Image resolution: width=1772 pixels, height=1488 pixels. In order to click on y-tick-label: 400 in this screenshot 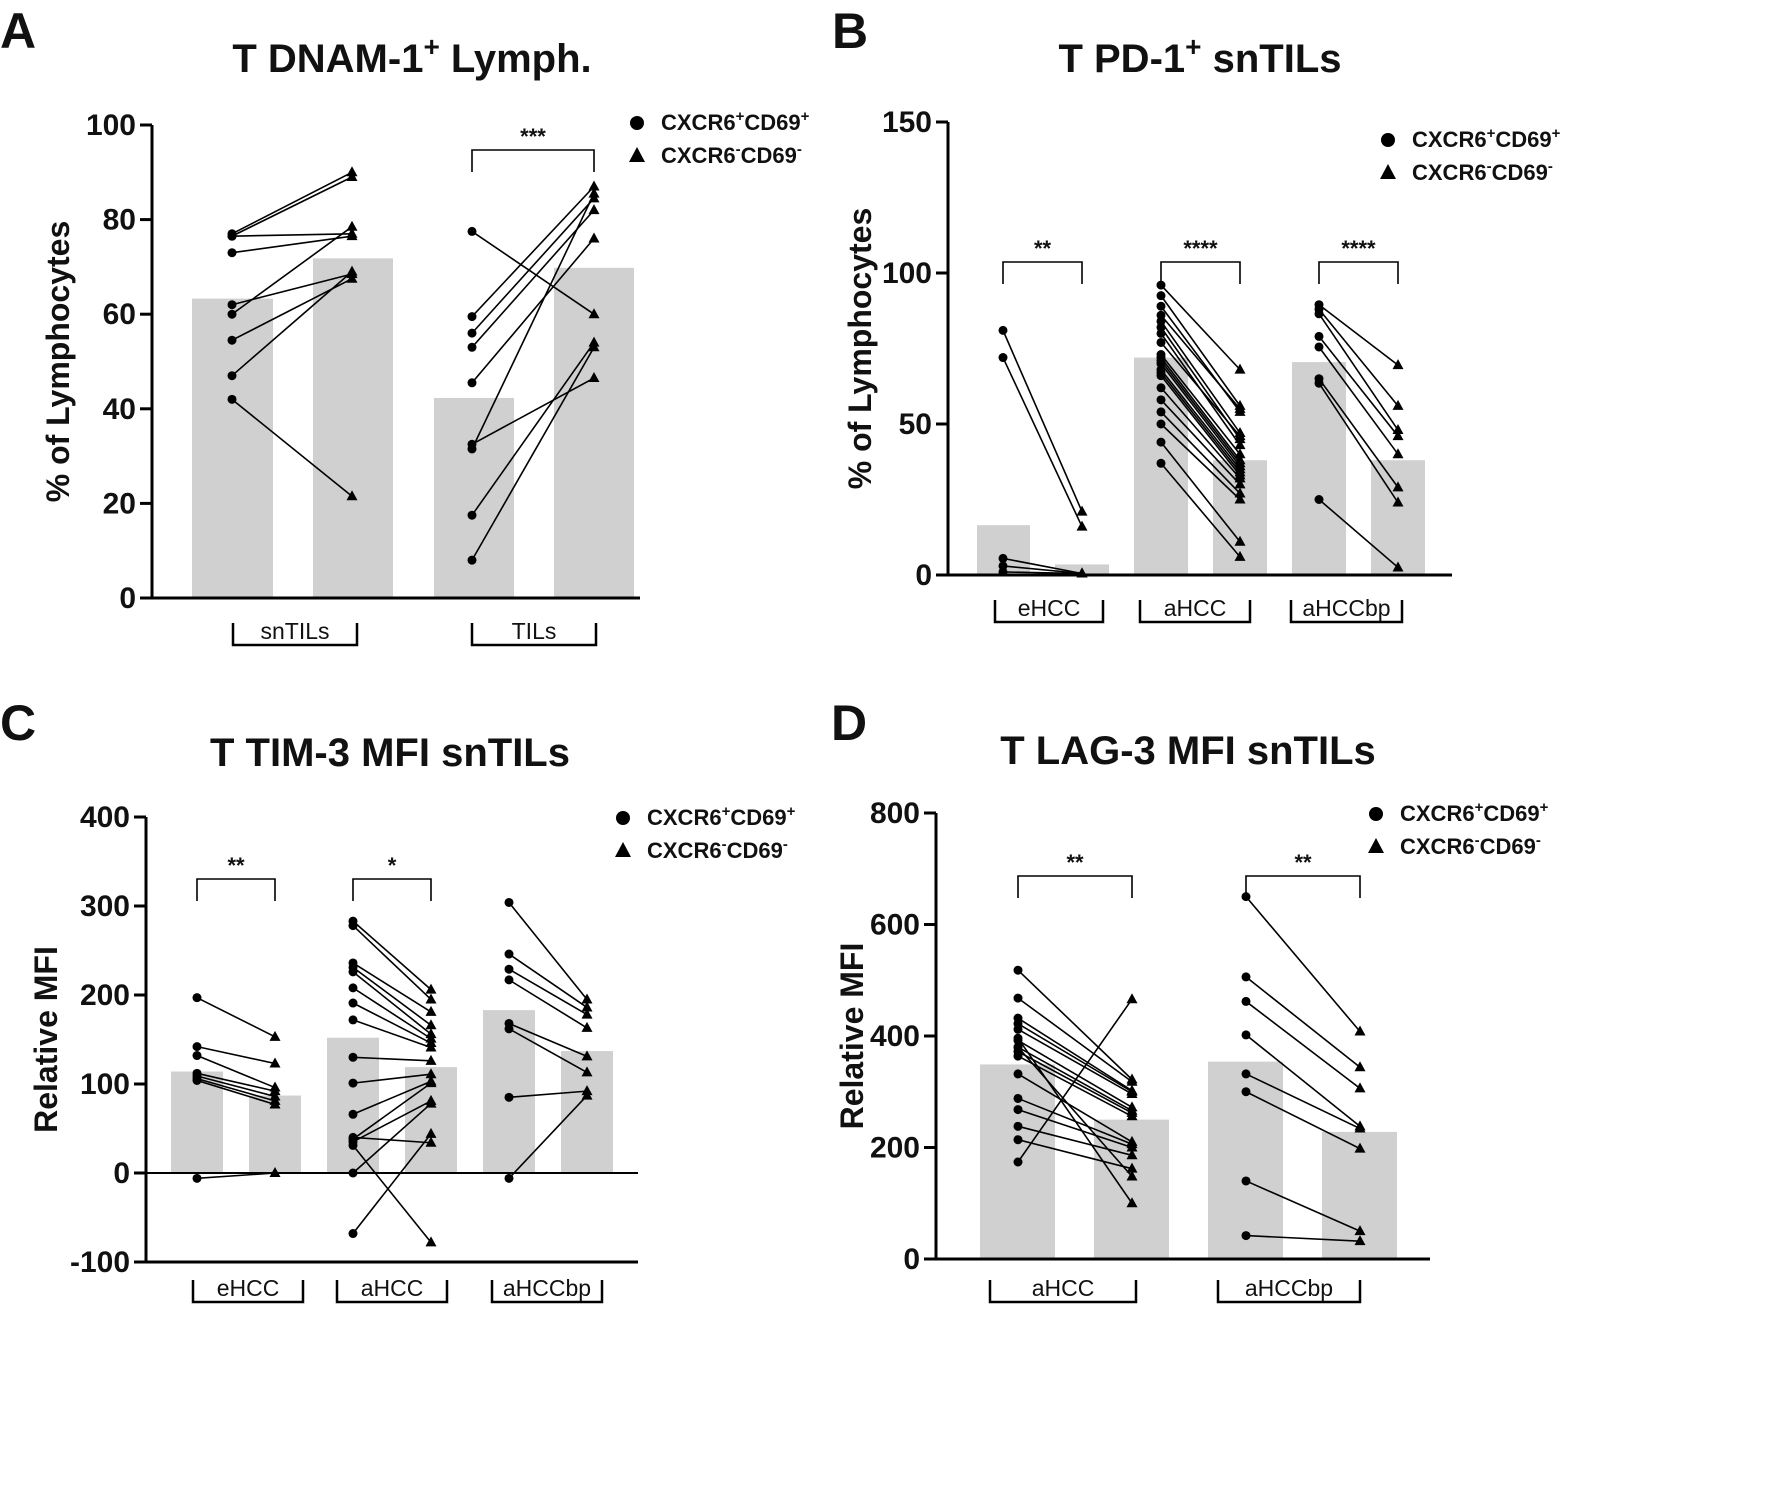, I will do `click(895, 1036)`.